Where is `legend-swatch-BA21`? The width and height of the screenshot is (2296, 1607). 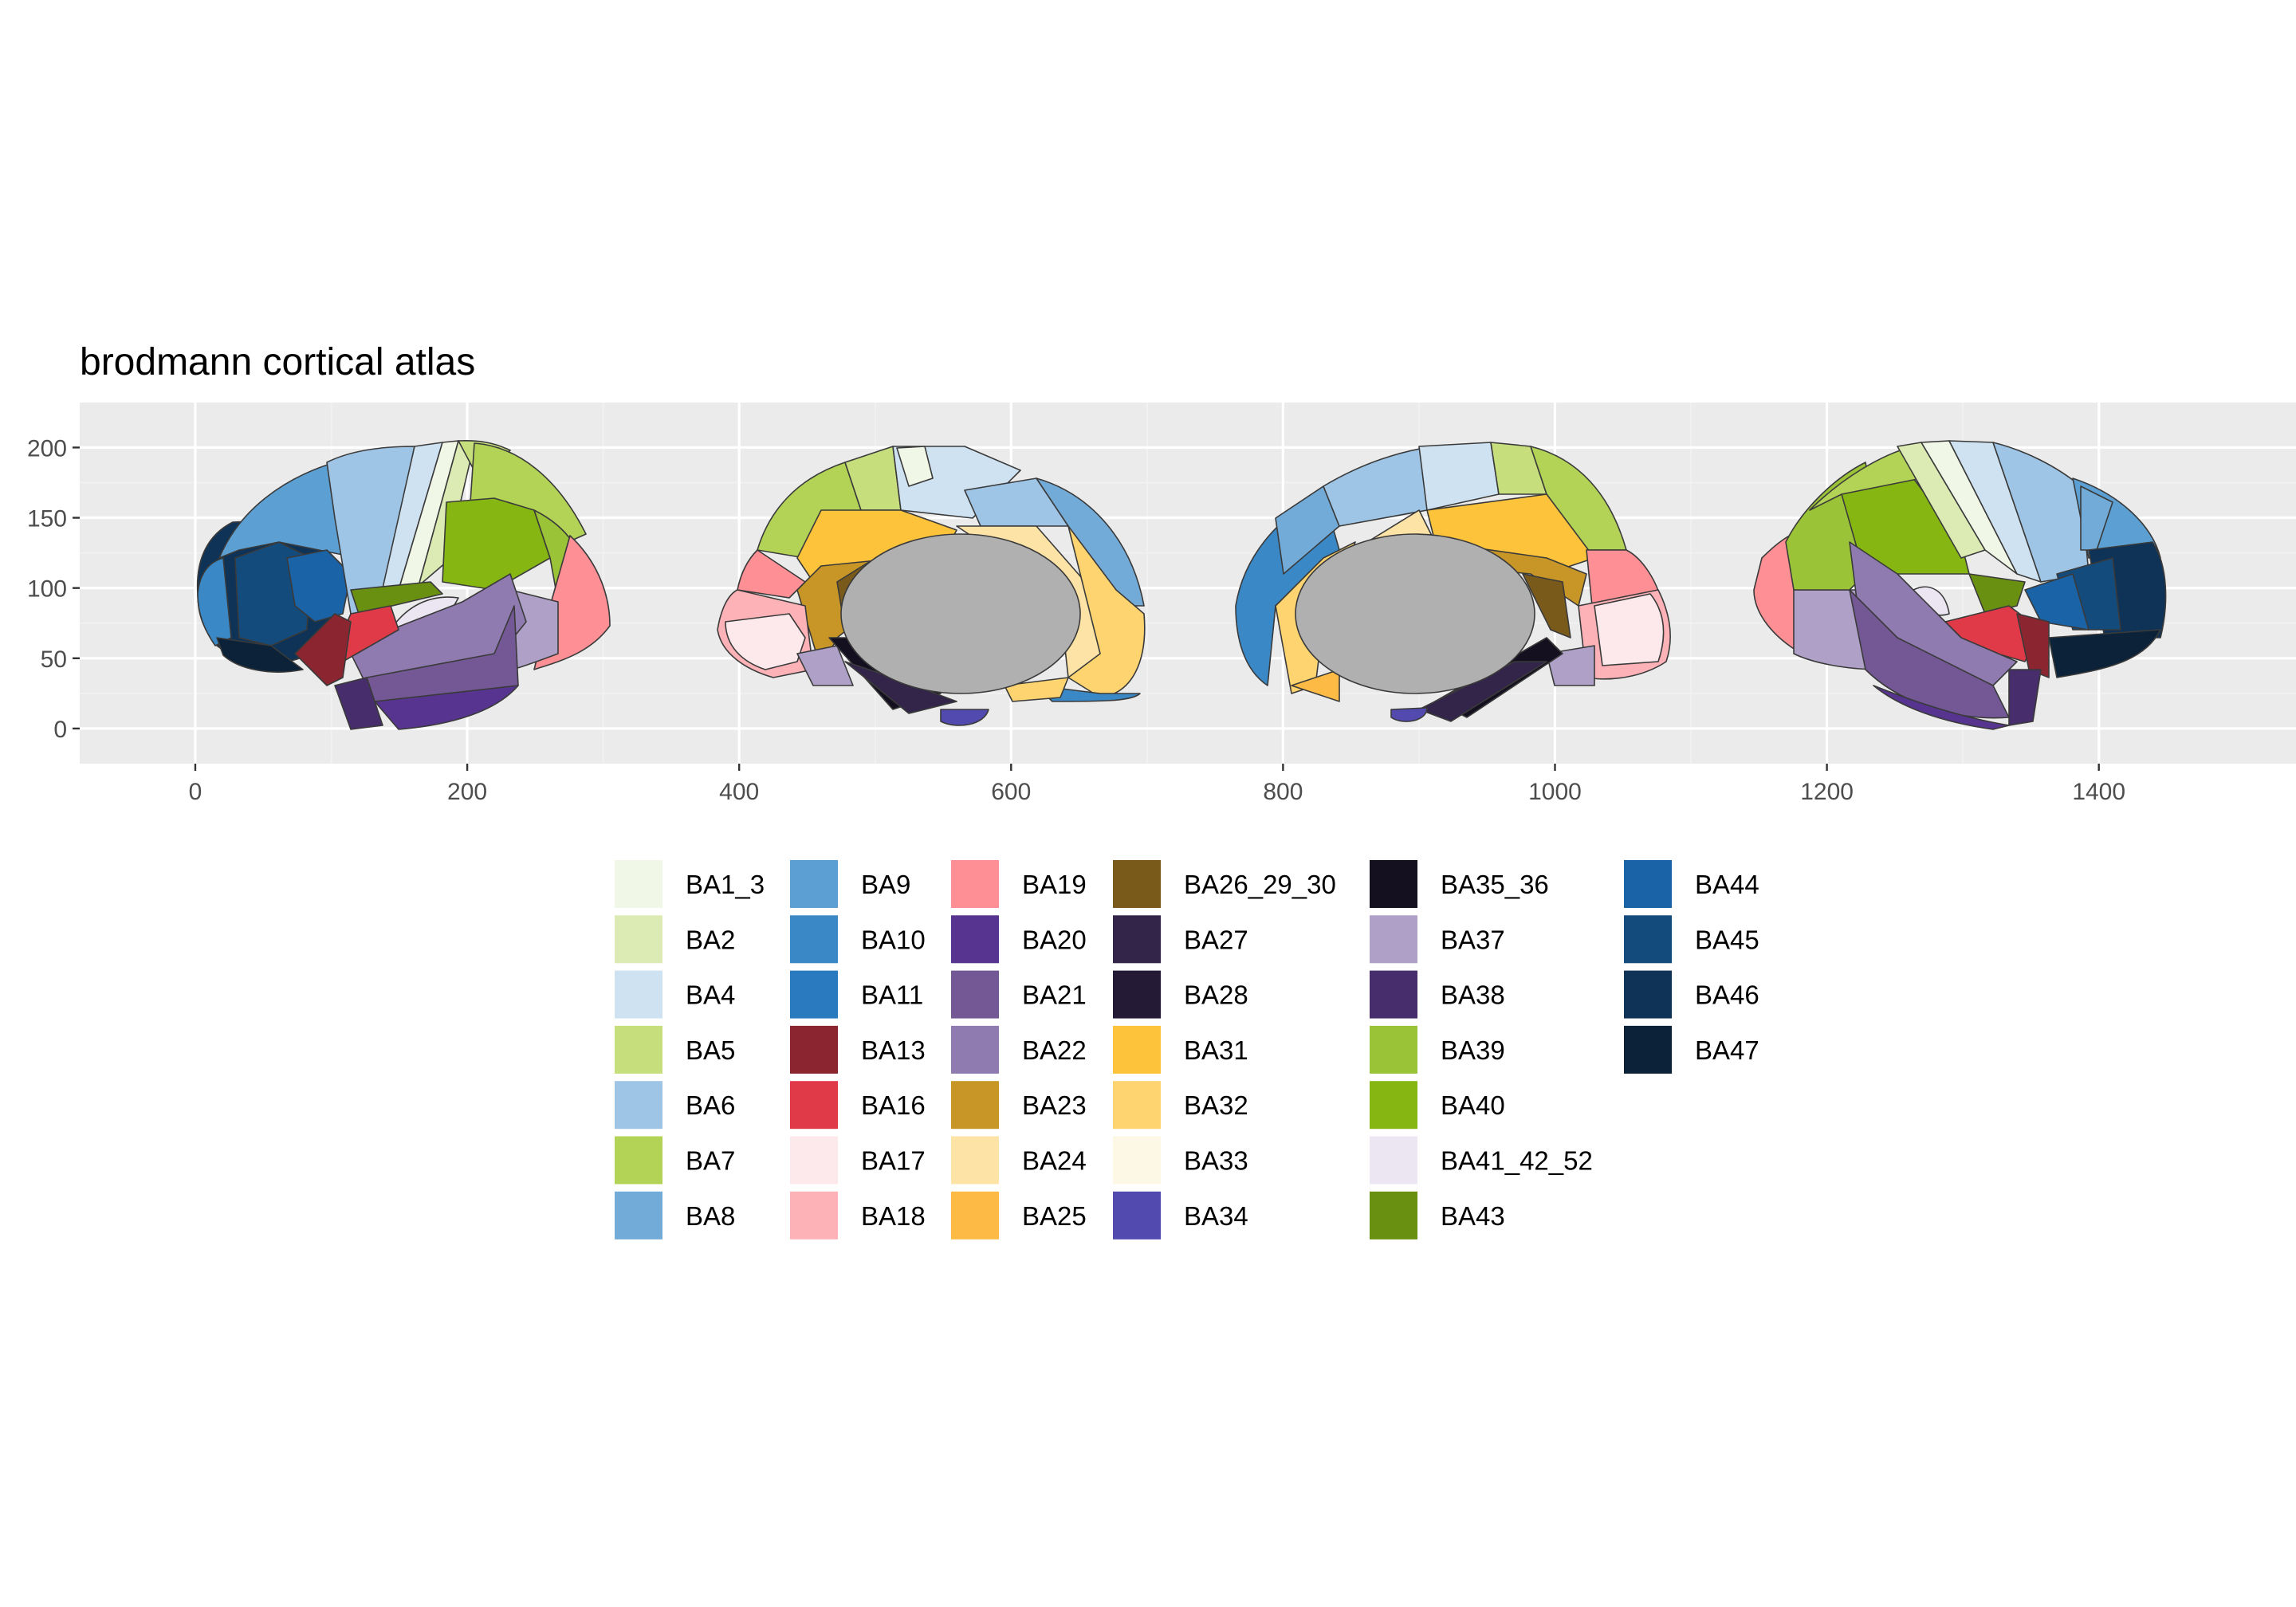
legend-swatch-BA21 is located at coordinates (975, 995).